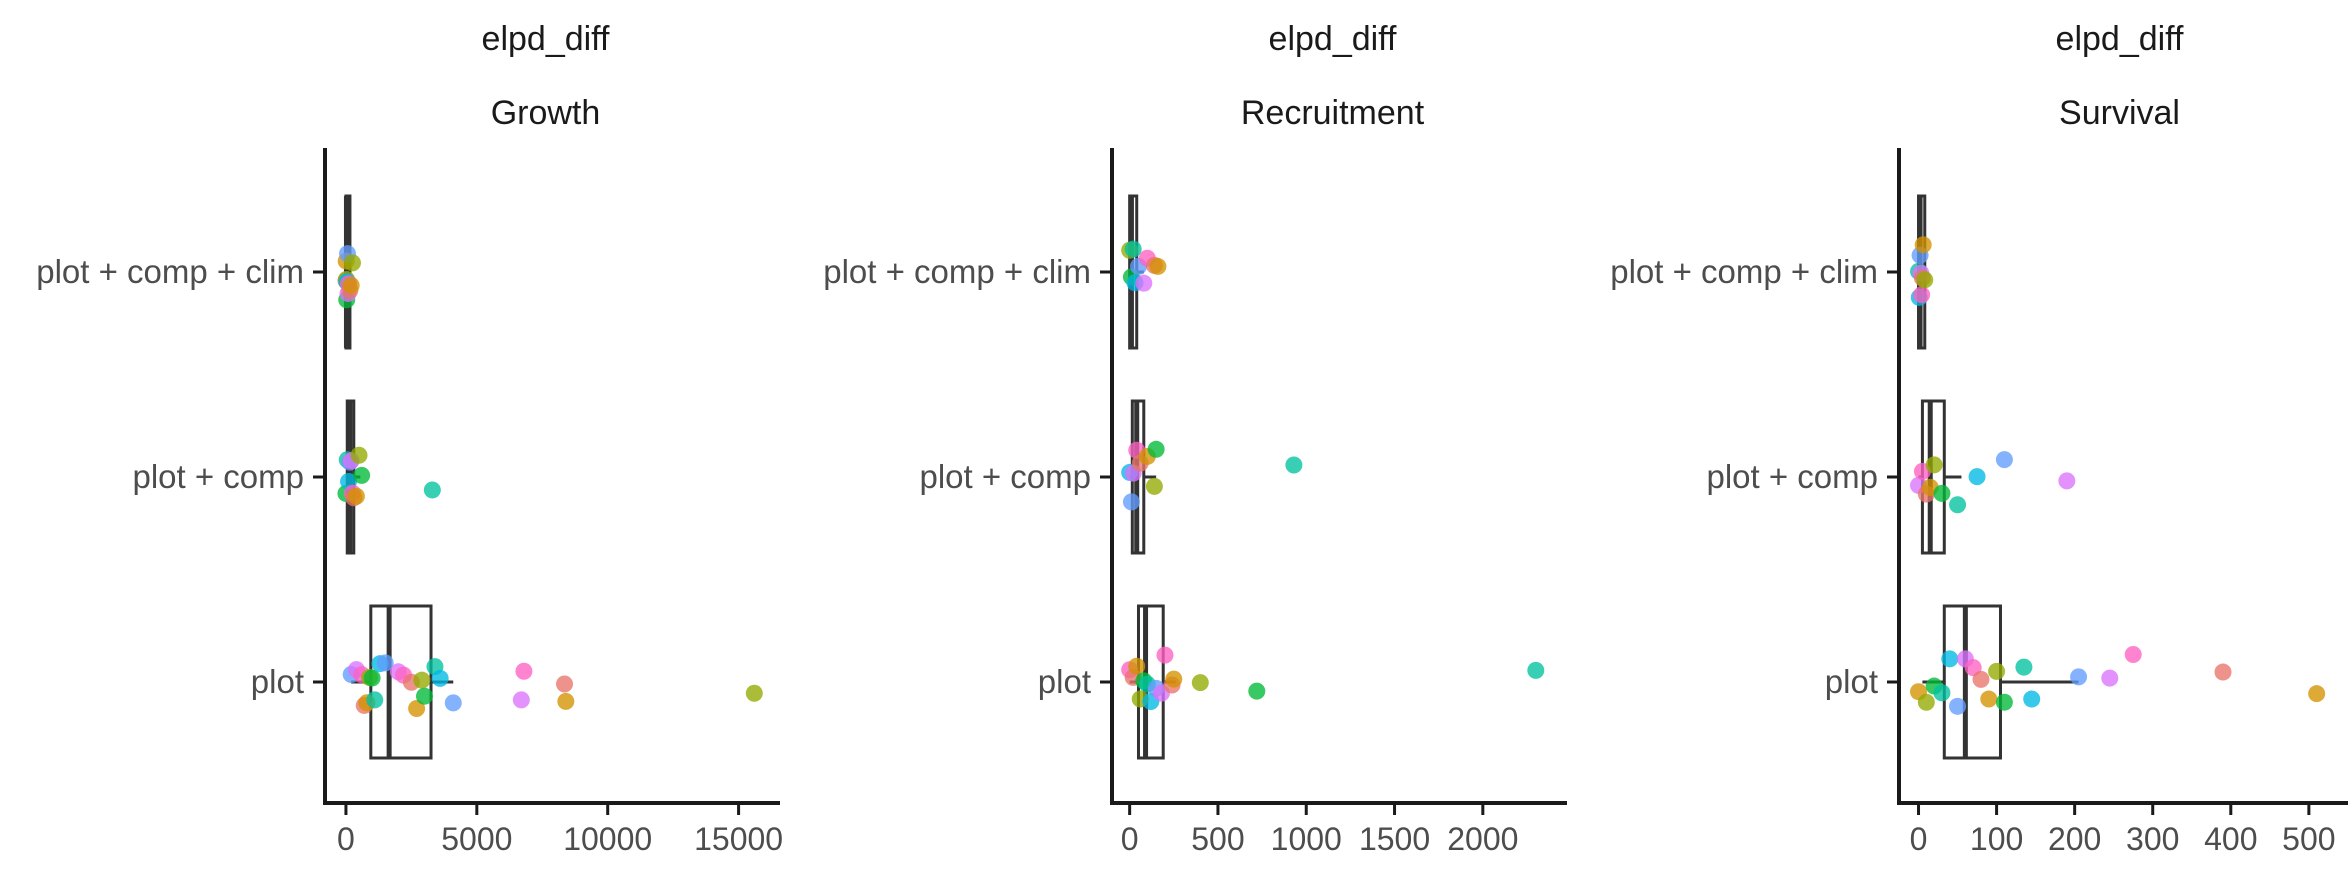 Image resolution: width=2348 pixels, height=869 pixels. Describe the element at coordinates (2230, 839) in the screenshot. I see `x-tick-label: 400` at that location.